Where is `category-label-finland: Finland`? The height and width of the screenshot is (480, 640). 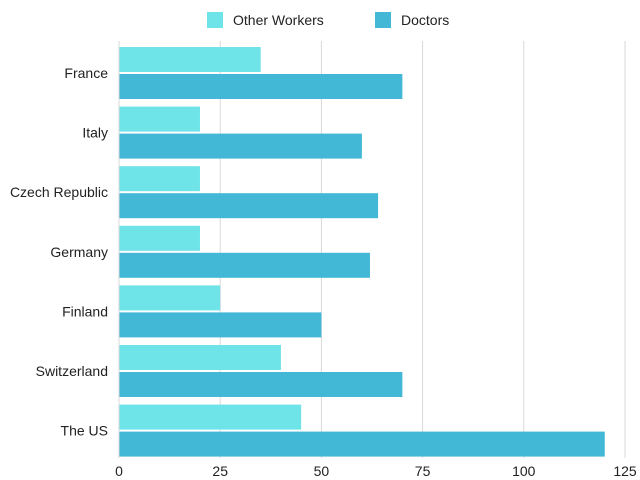
category-label-finland: Finland is located at coordinates (85, 311).